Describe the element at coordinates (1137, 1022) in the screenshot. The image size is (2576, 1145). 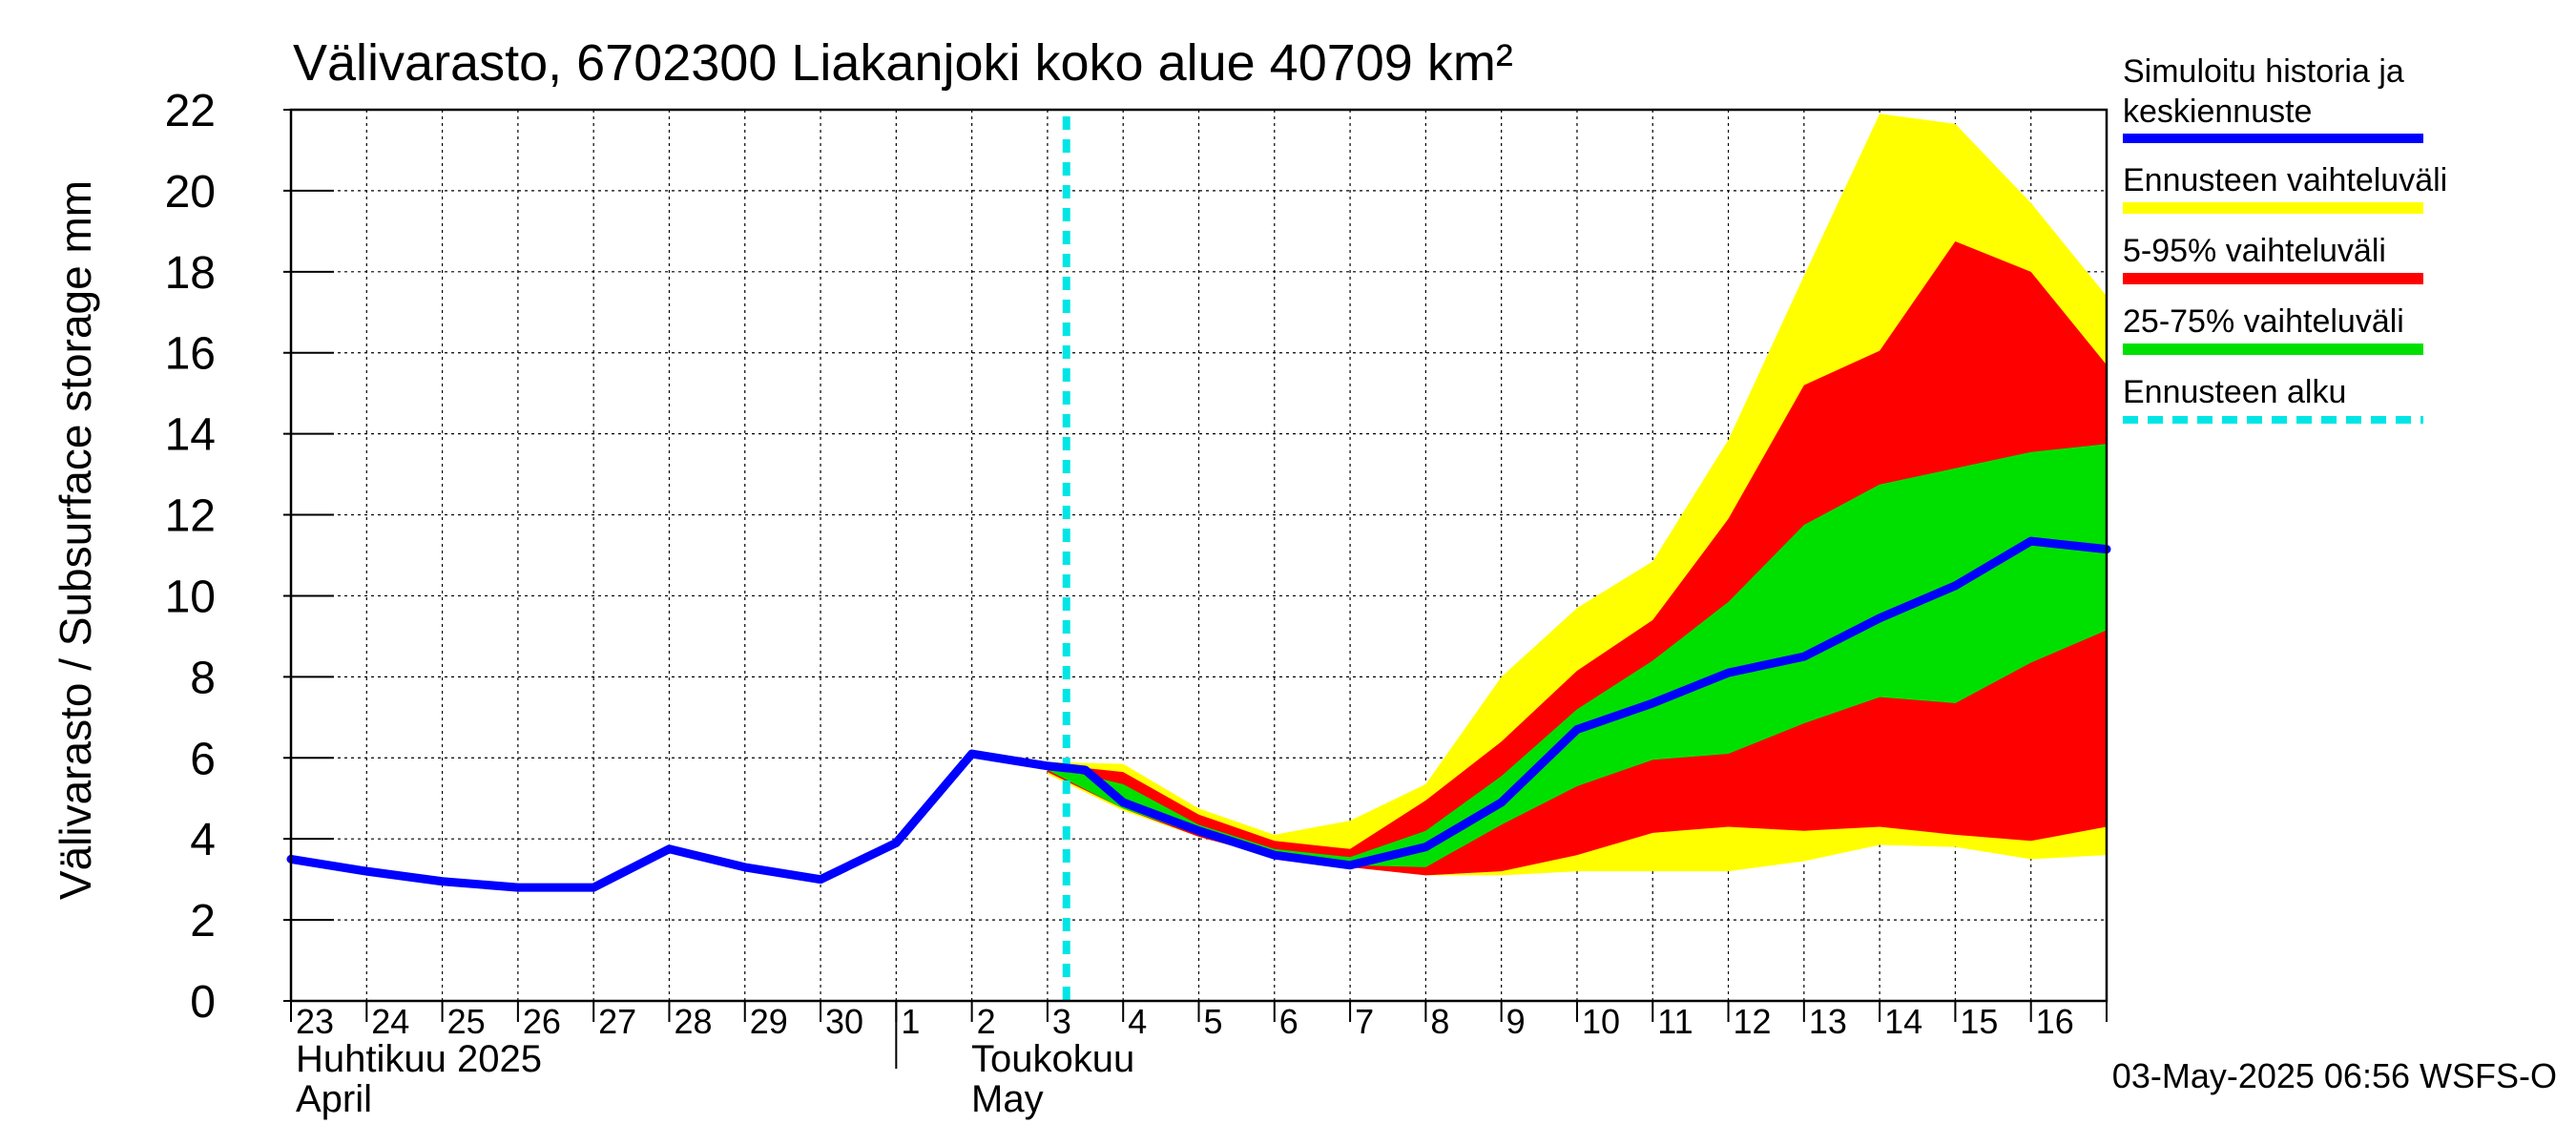
I see `x-tick-label: 4` at that location.